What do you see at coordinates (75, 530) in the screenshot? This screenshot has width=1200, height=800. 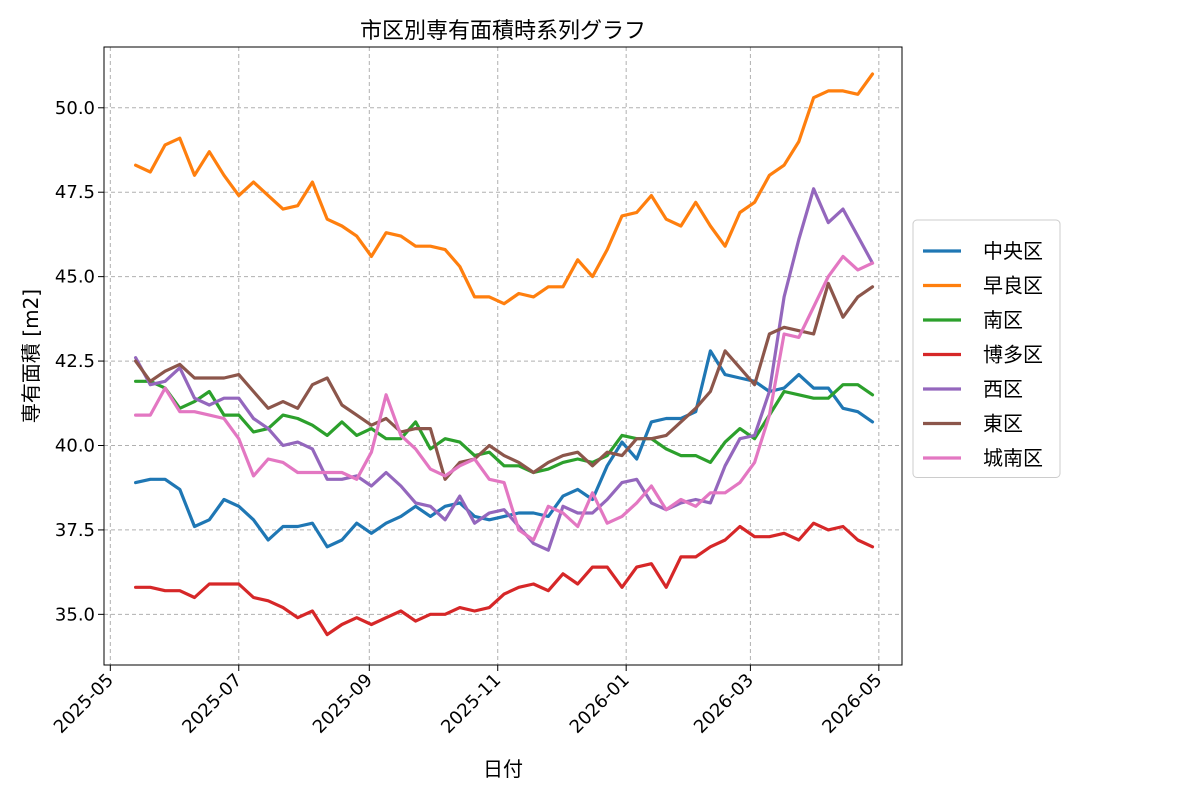 I see `y-tick-label: 37.5` at bounding box center [75, 530].